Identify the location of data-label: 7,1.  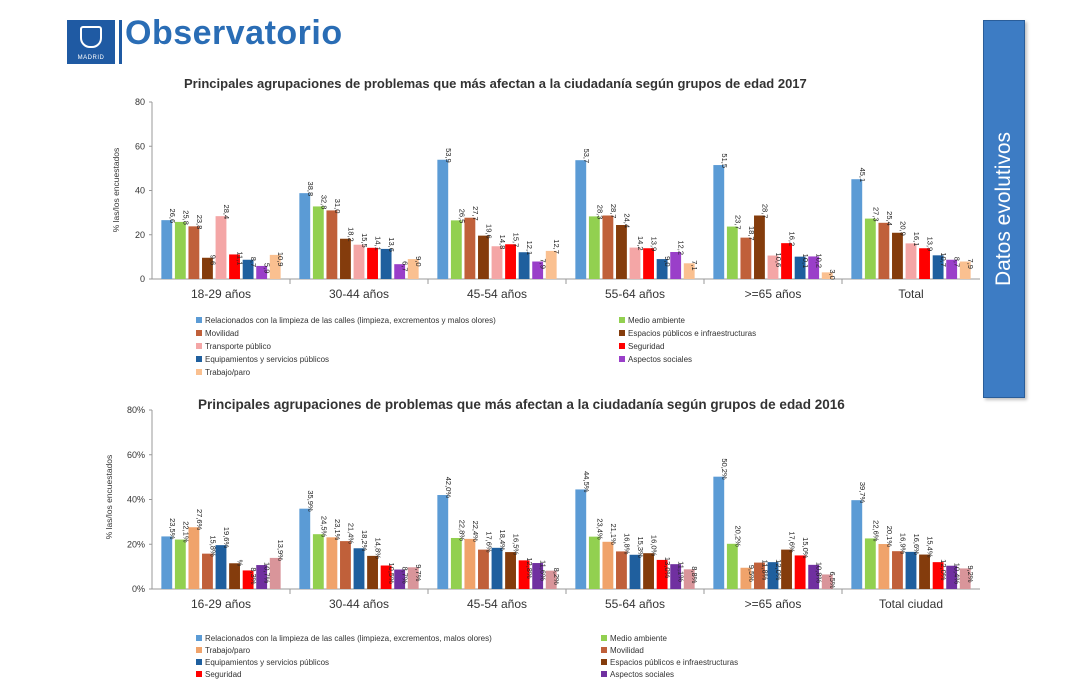
(694, 265).